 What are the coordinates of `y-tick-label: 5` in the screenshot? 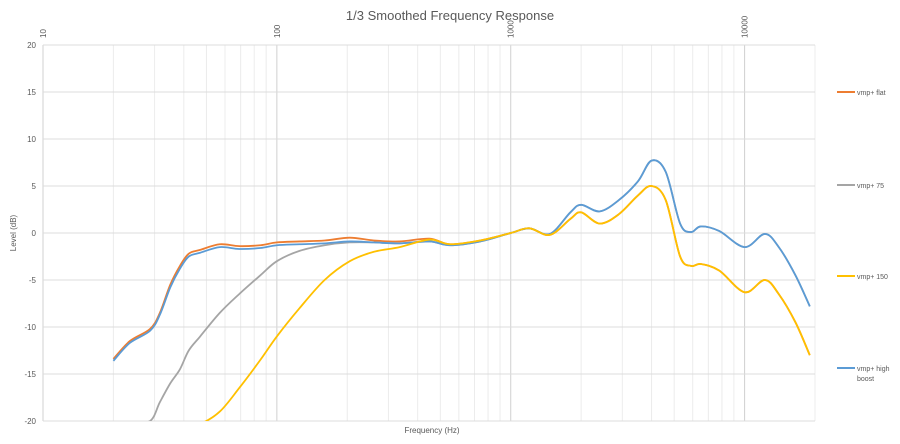 It's located at (34, 186).